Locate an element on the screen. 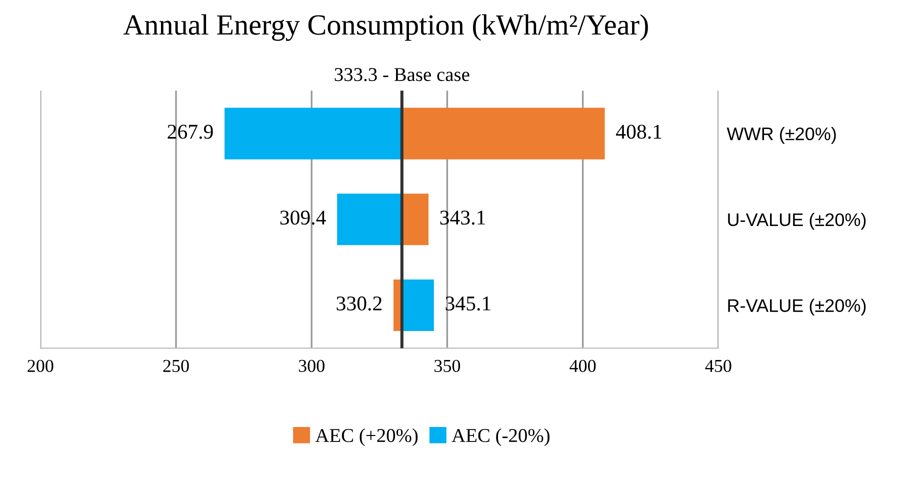 Image resolution: width=898 pixels, height=477 pixels. x-tick-label: 350 is located at coordinates (447, 366).